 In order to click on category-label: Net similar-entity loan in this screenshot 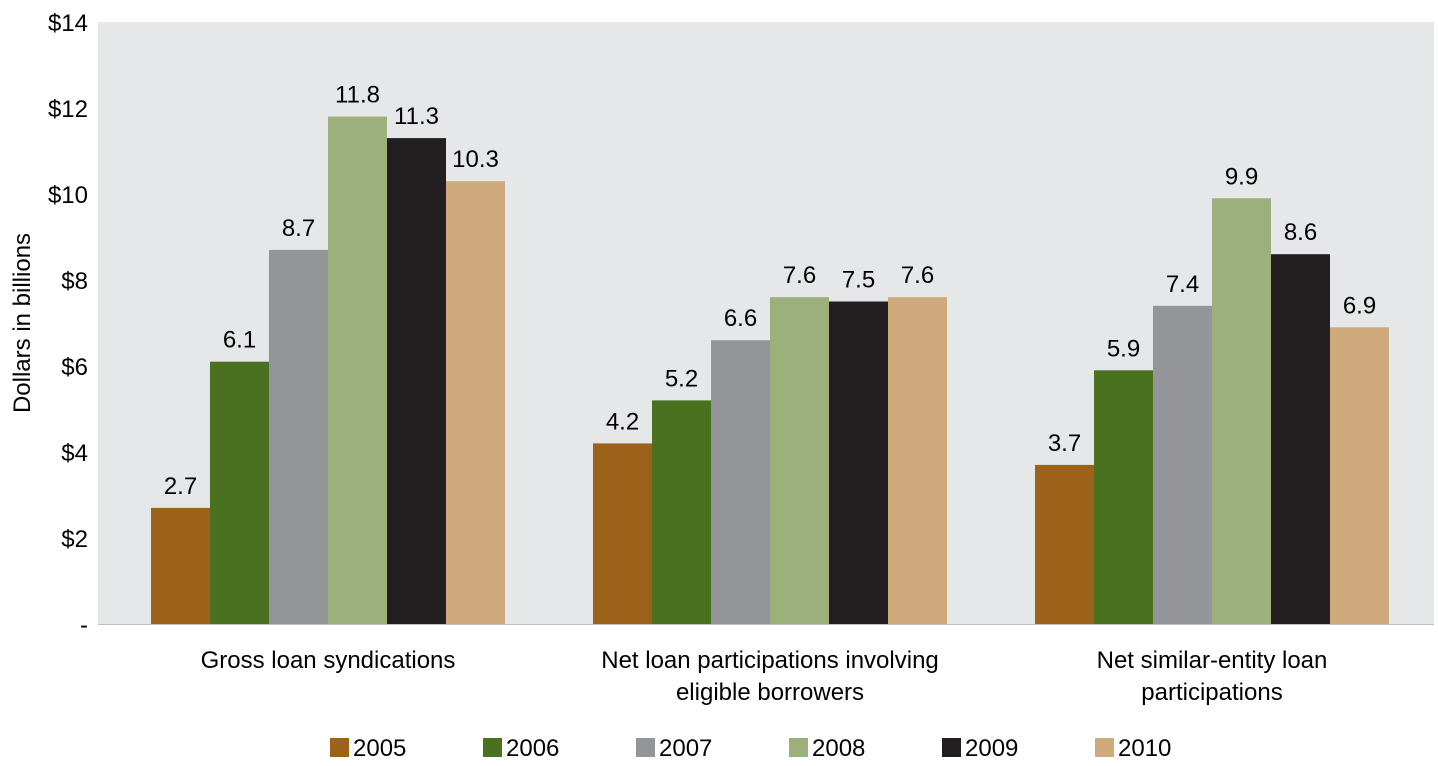, I will do `click(1212, 660)`.